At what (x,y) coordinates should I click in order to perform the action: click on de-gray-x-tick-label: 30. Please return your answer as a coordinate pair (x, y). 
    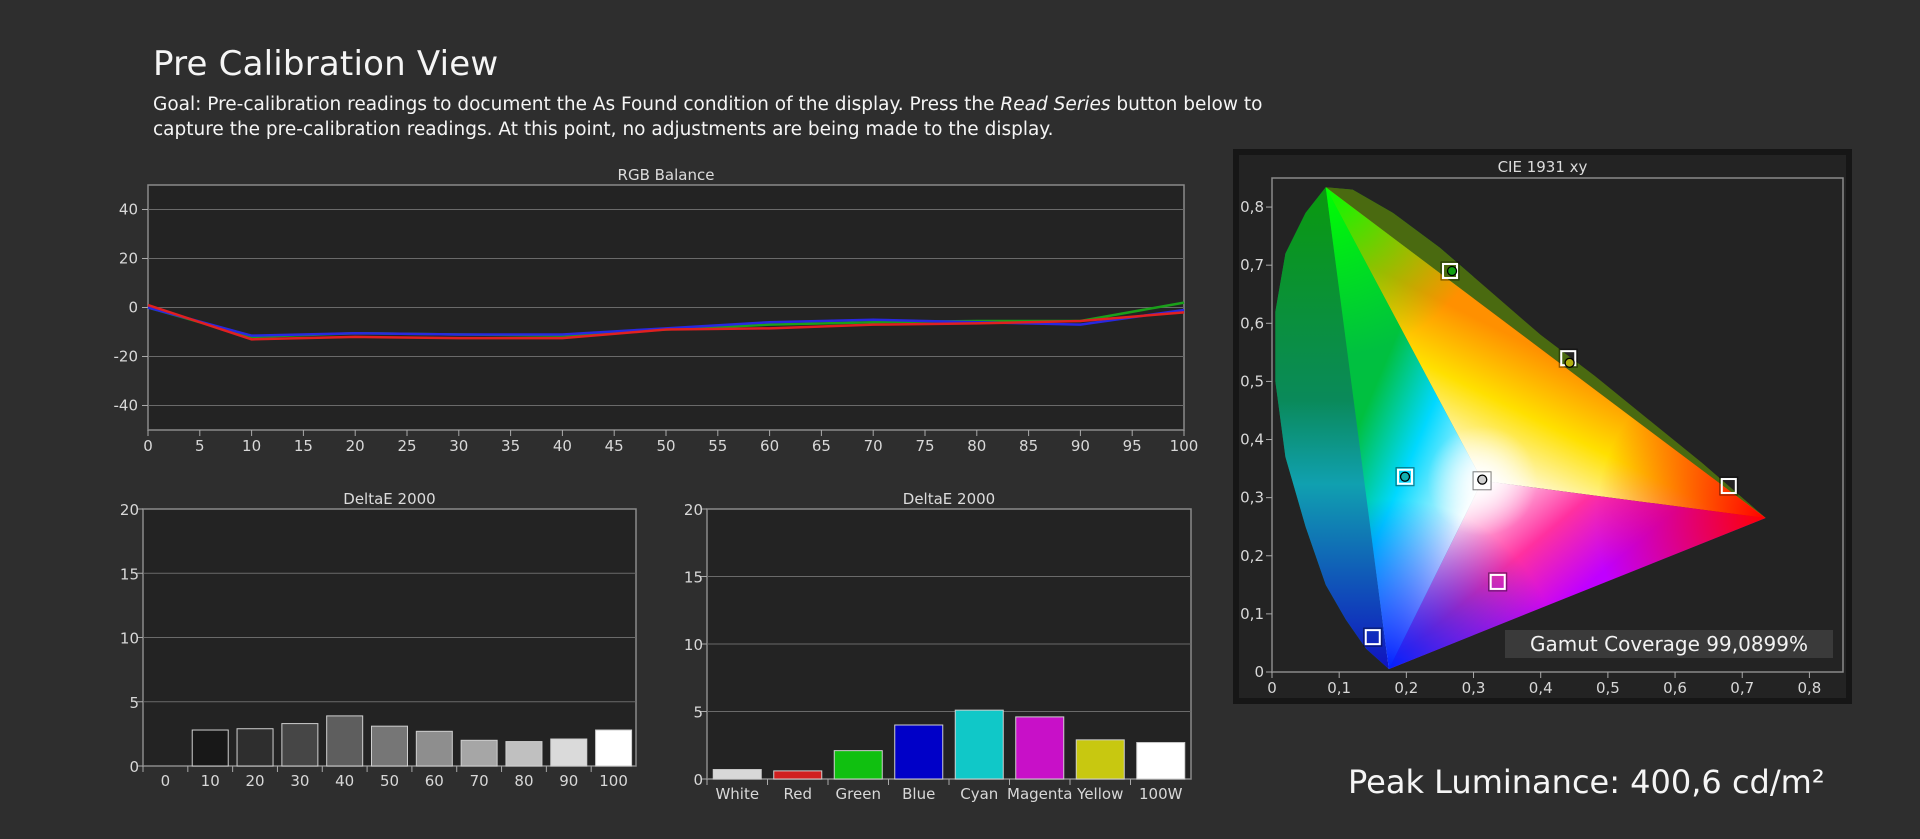
    Looking at the image, I should click on (299, 781).